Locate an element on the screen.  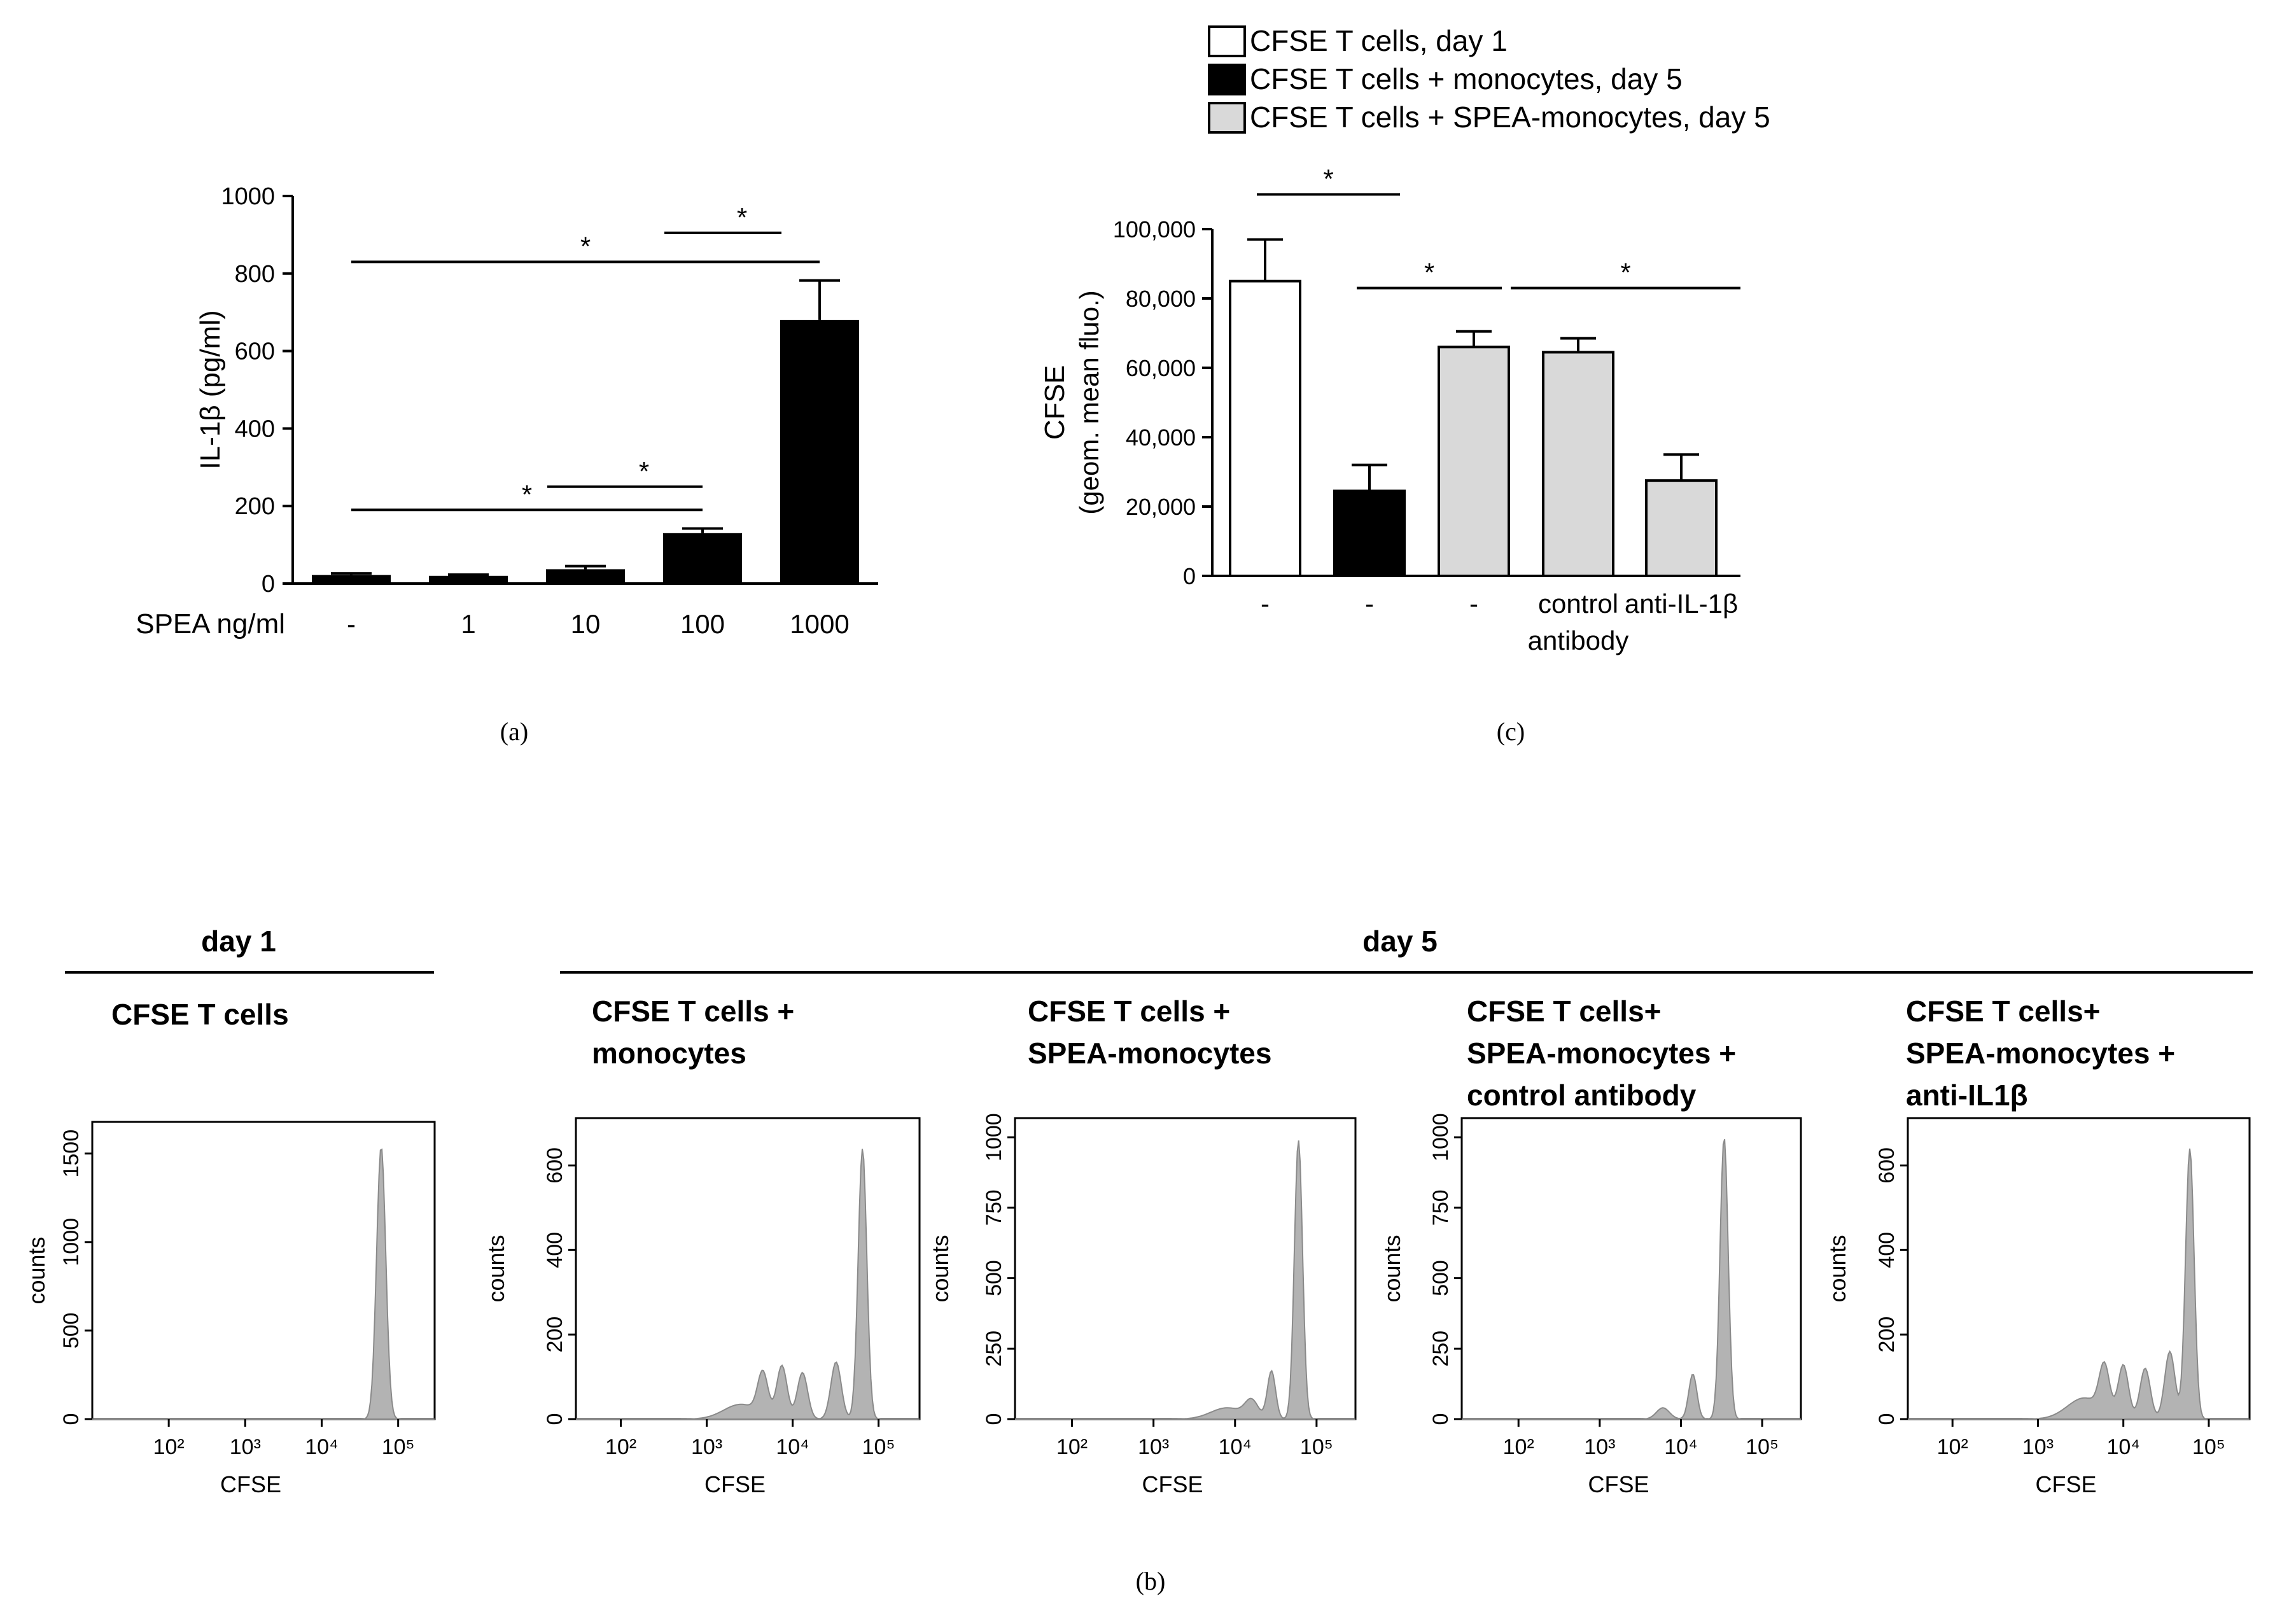
panel-label-b: (b) is located at coordinates (1151, 1581).